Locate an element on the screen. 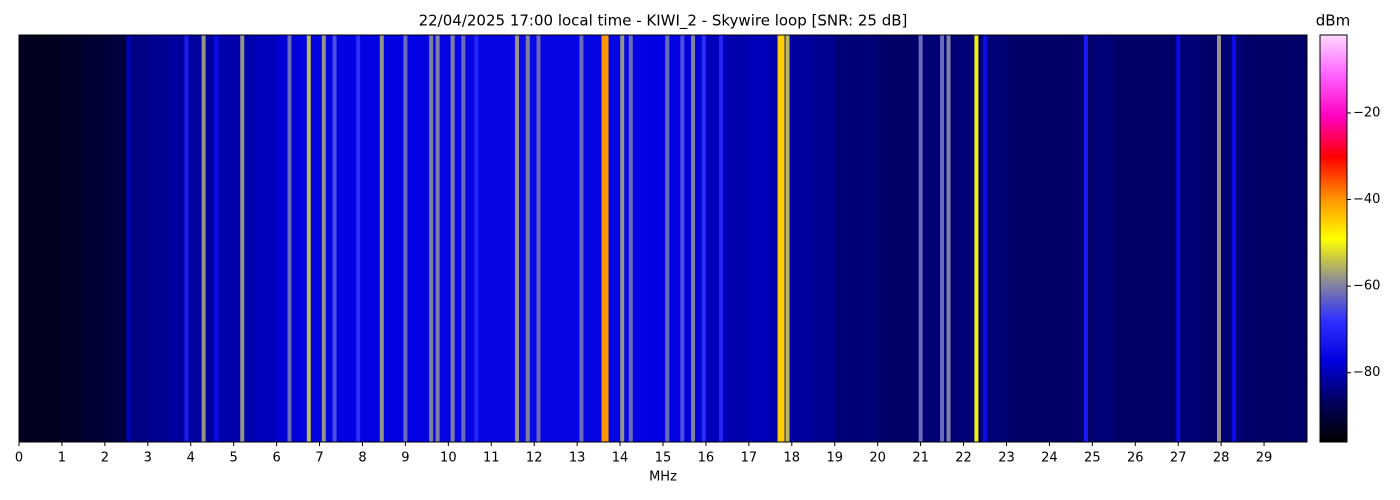 The image size is (1400, 500). x-tick-label: 29 is located at coordinates (1264, 458).